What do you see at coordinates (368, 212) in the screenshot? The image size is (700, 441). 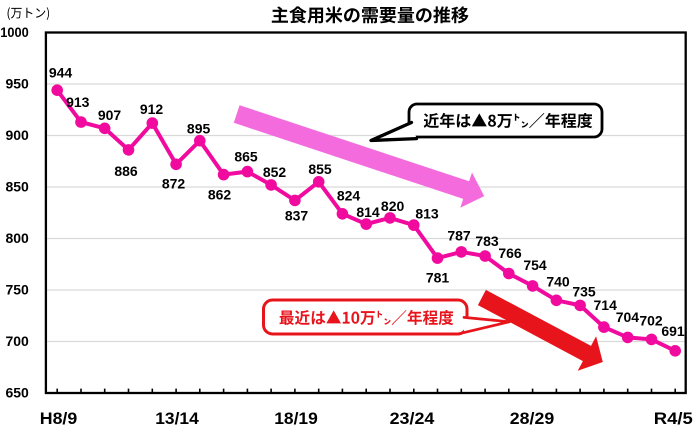 I see `svg-text: 814` at bounding box center [368, 212].